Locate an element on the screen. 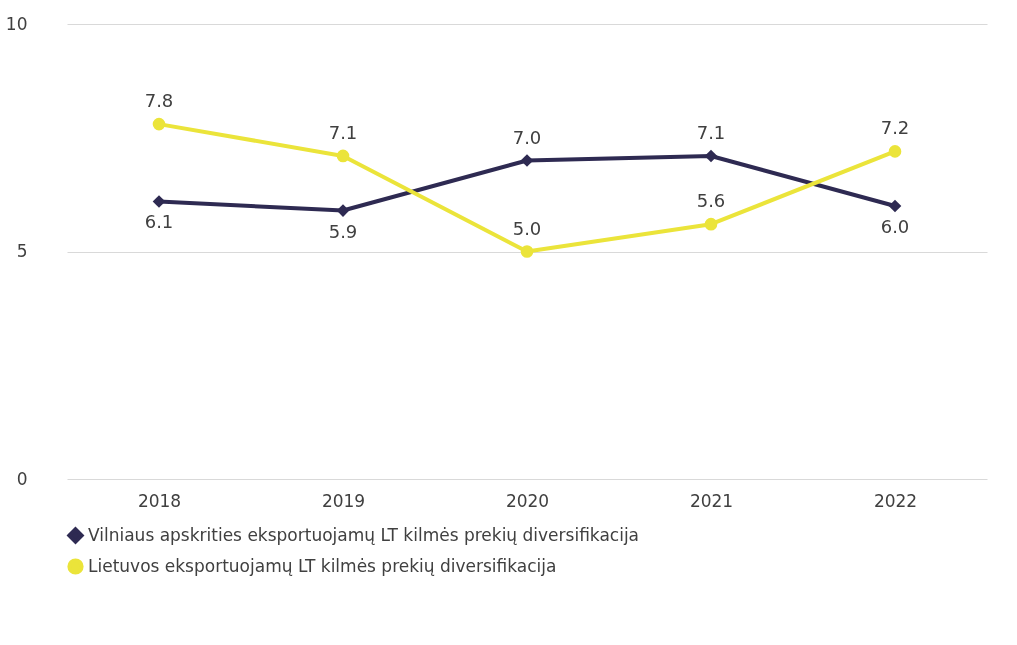 This screenshot has height=645, width=1017. data-label: 7.2 is located at coordinates (895, 128).